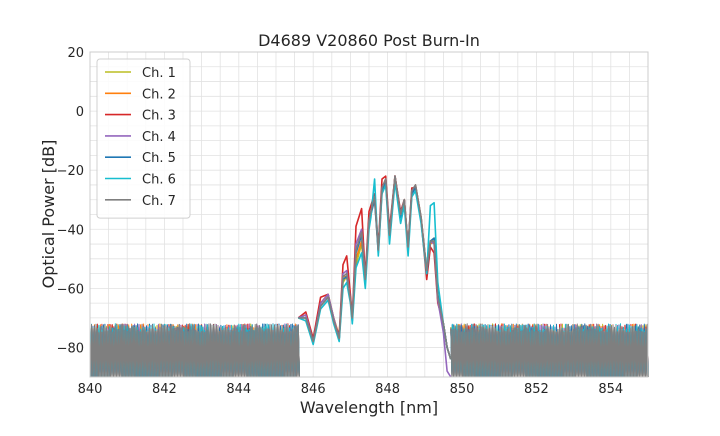  Describe the element at coordinates (369, 407) in the screenshot. I see `x-axis-label: Wavelength [nm]` at that location.